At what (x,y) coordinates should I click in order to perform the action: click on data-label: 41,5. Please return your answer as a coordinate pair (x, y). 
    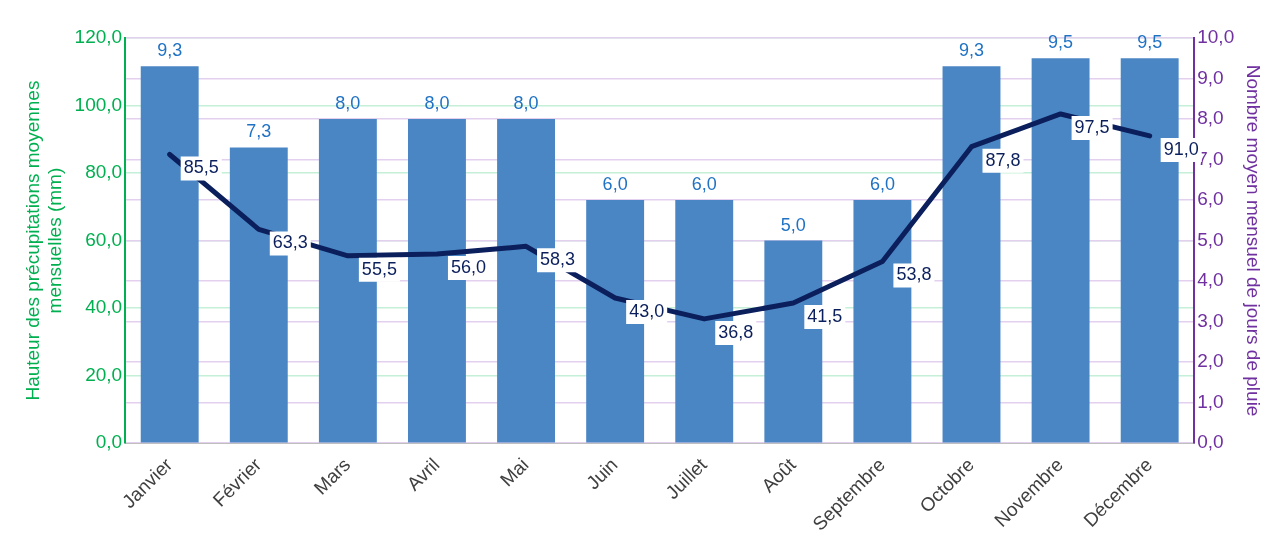
    Looking at the image, I should click on (825, 316).